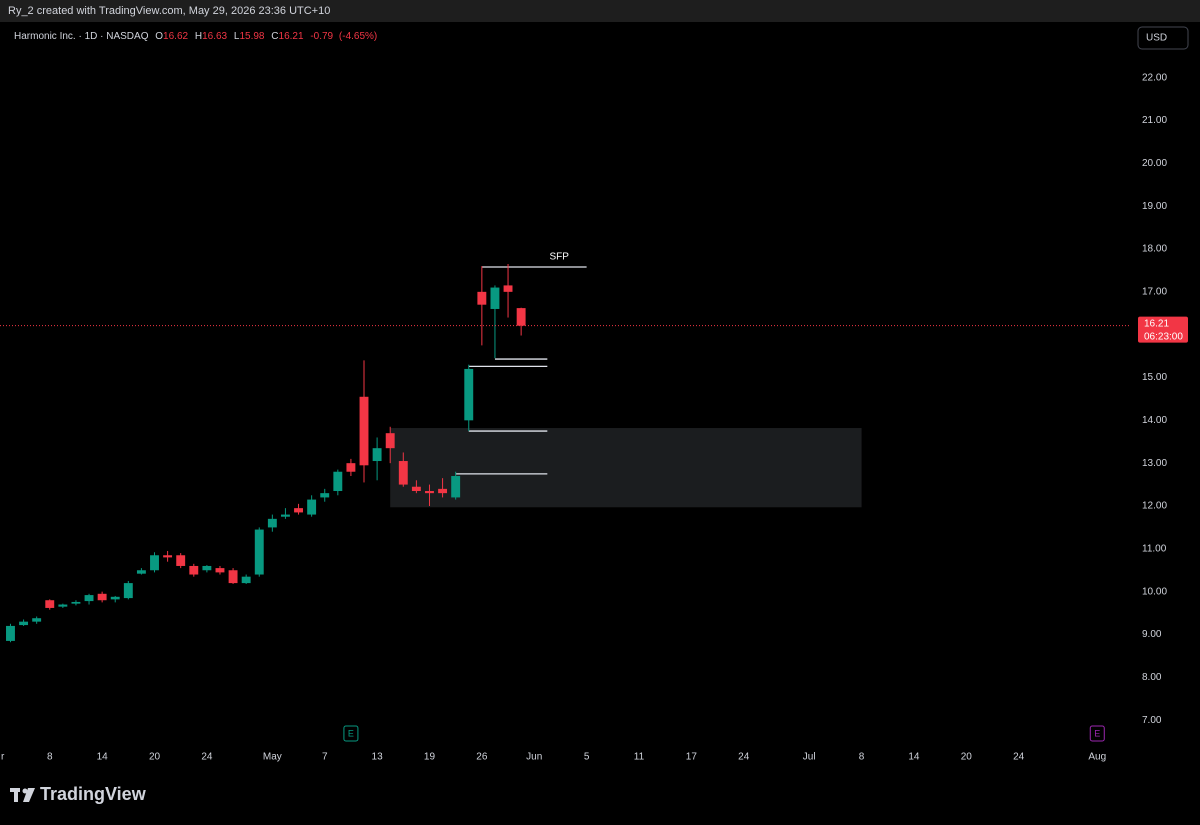 Image resolution: width=1200 pixels, height=825 pixels. Describe the element at coordinates (1152, 634) in the screenshot. I see `y-tick-label: 9.00` at that location.